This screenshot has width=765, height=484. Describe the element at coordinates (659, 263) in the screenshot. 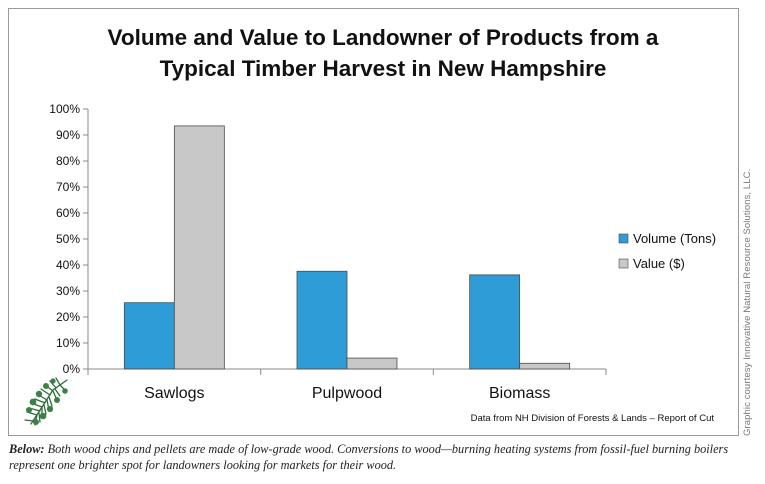

I see `legend-label: Value ($)` at that location.